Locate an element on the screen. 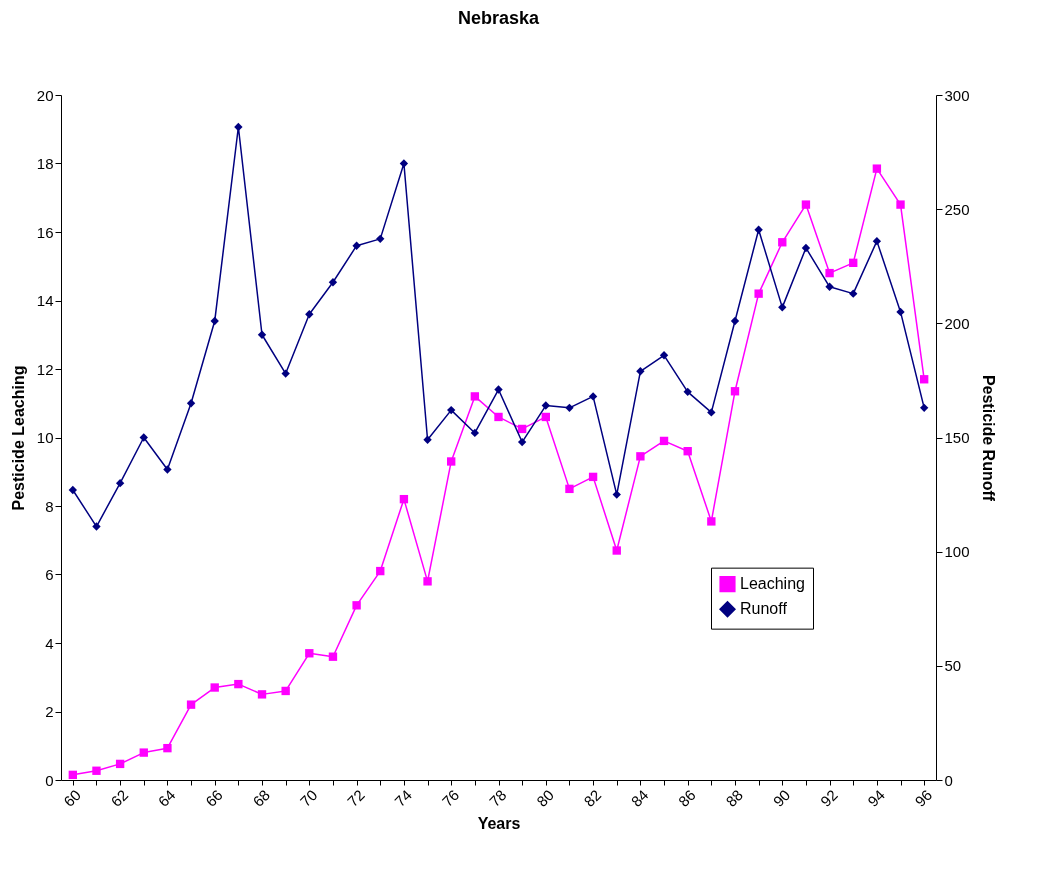 Image resolution: width=1039 pixels, height=869 pixels. x-axis-title: Years is located at coordinates (499, 823).